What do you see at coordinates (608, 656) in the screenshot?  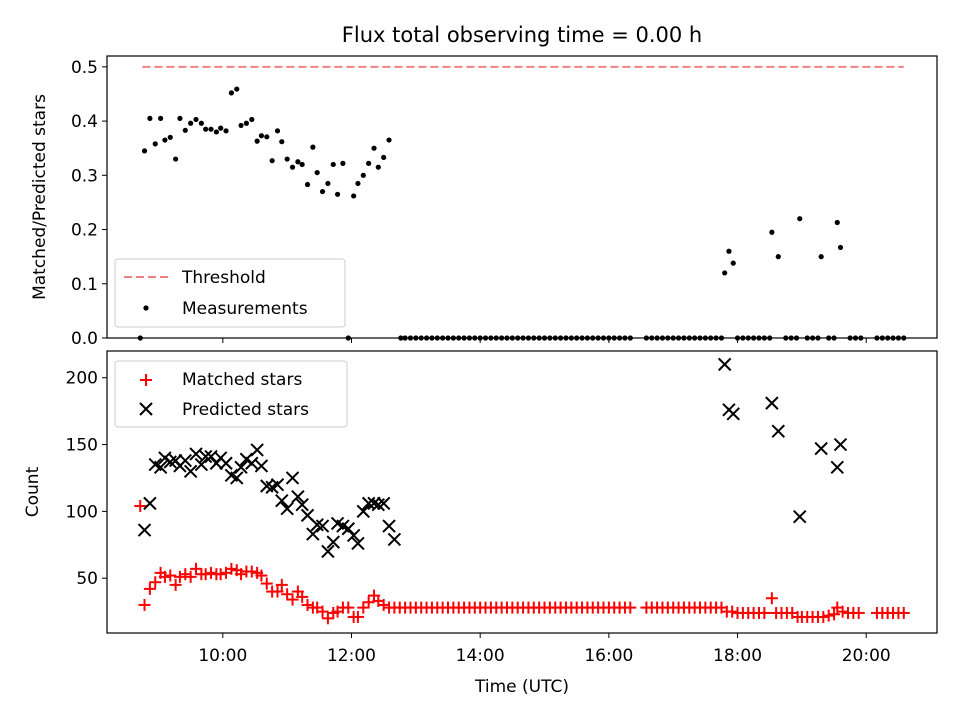 I see `x-tick-label: 16:00` at bounding box center [608, 656].